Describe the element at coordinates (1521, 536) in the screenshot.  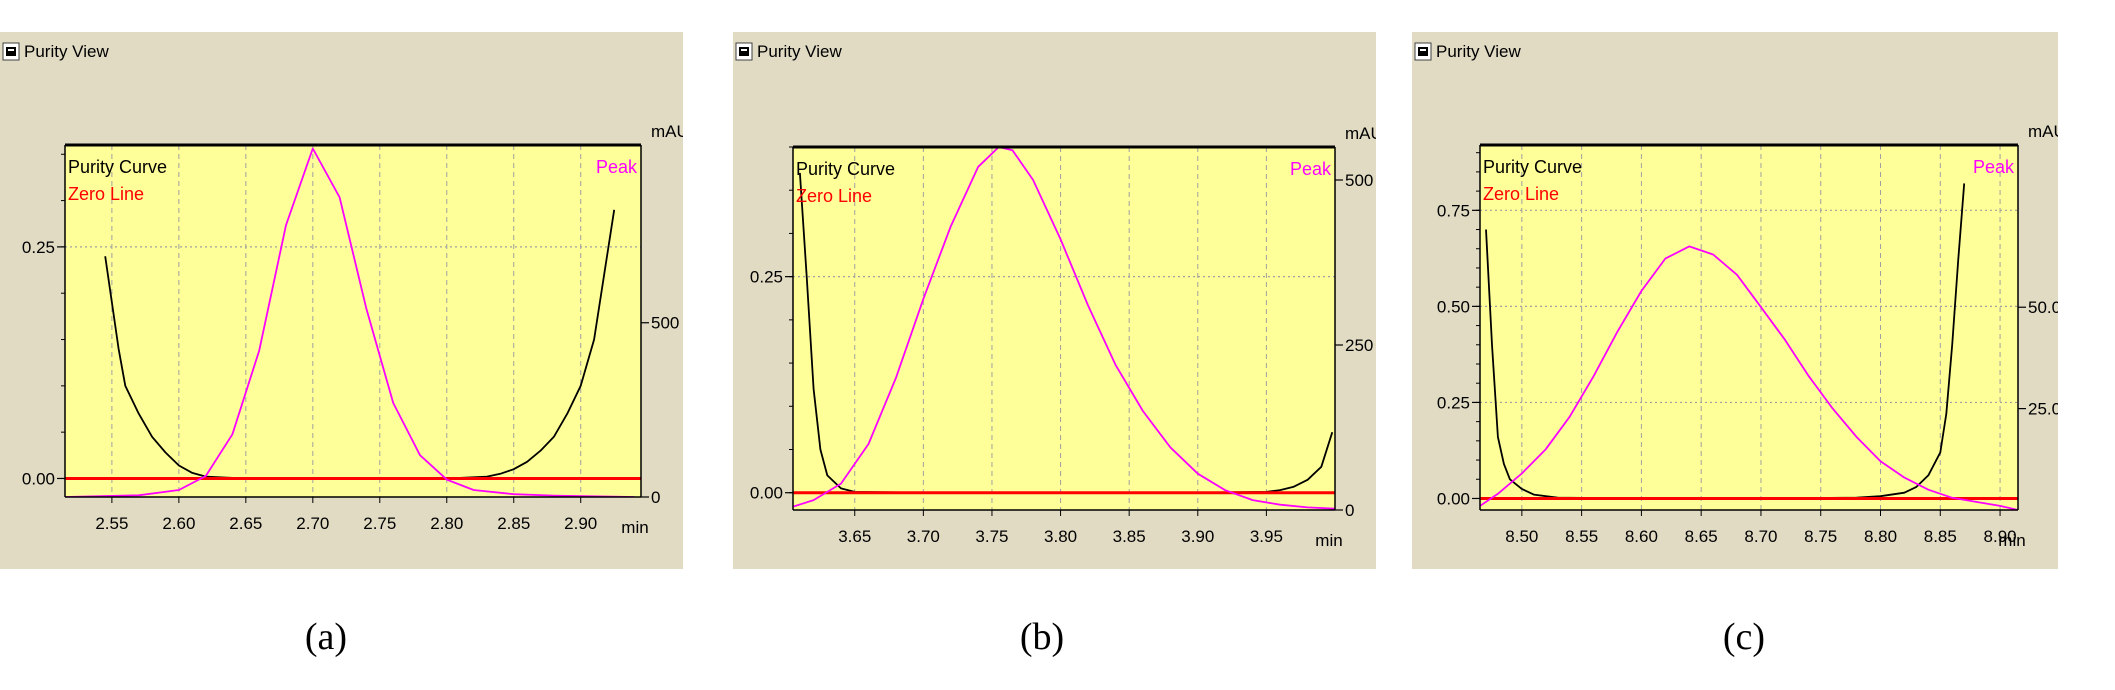
I see `x-tick-label: 8.50` at that location.